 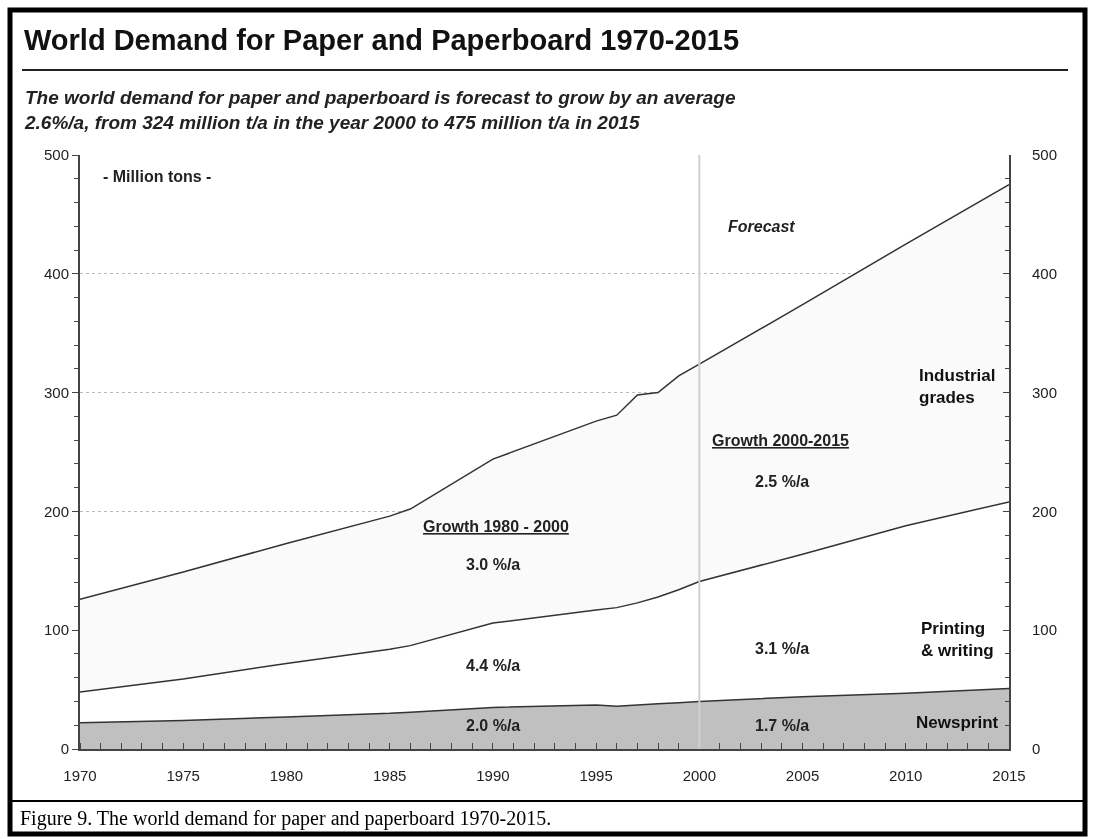 What do you see at coordinates (1045, 630) in the screenshot?
I see `y-tick-label: 100` at bounding box center [1045, 630].